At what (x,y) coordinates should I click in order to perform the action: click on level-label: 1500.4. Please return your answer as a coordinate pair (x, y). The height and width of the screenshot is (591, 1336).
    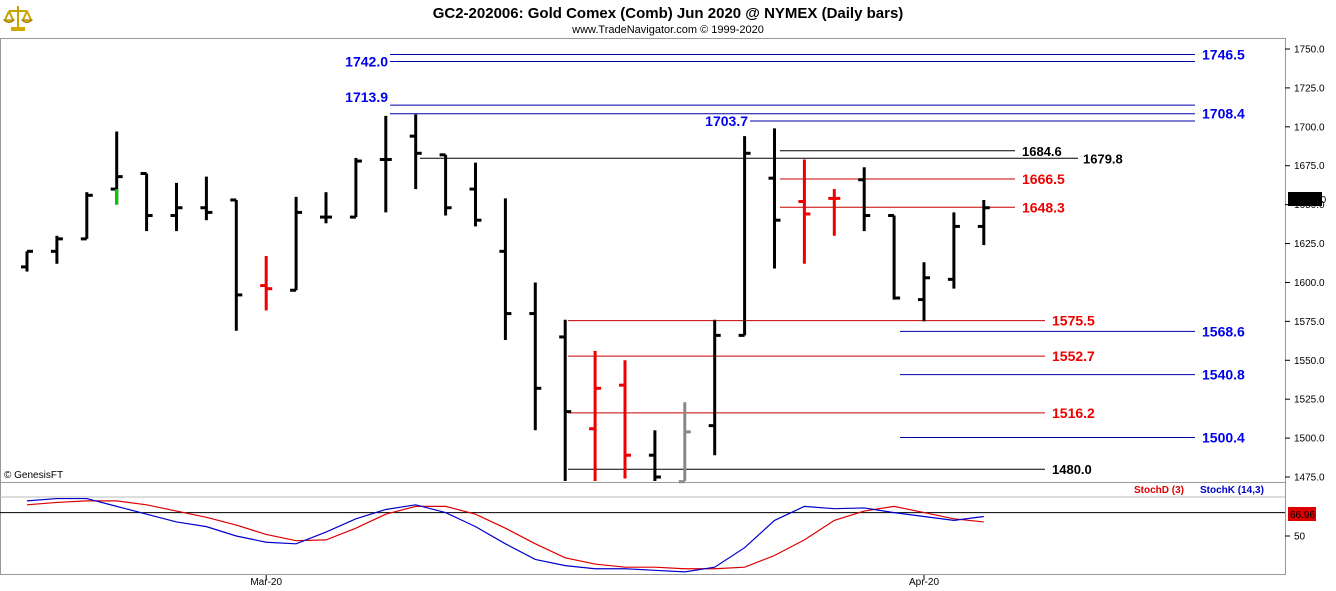
    Looking at the image, I should click on (1223, 437).